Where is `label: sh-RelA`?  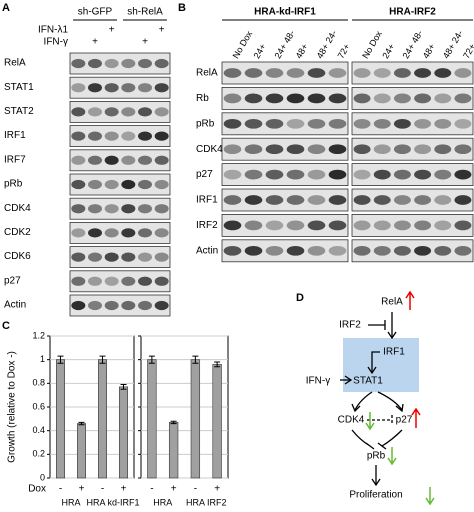
label: sh-RelA is located at coordinates (145, 12).